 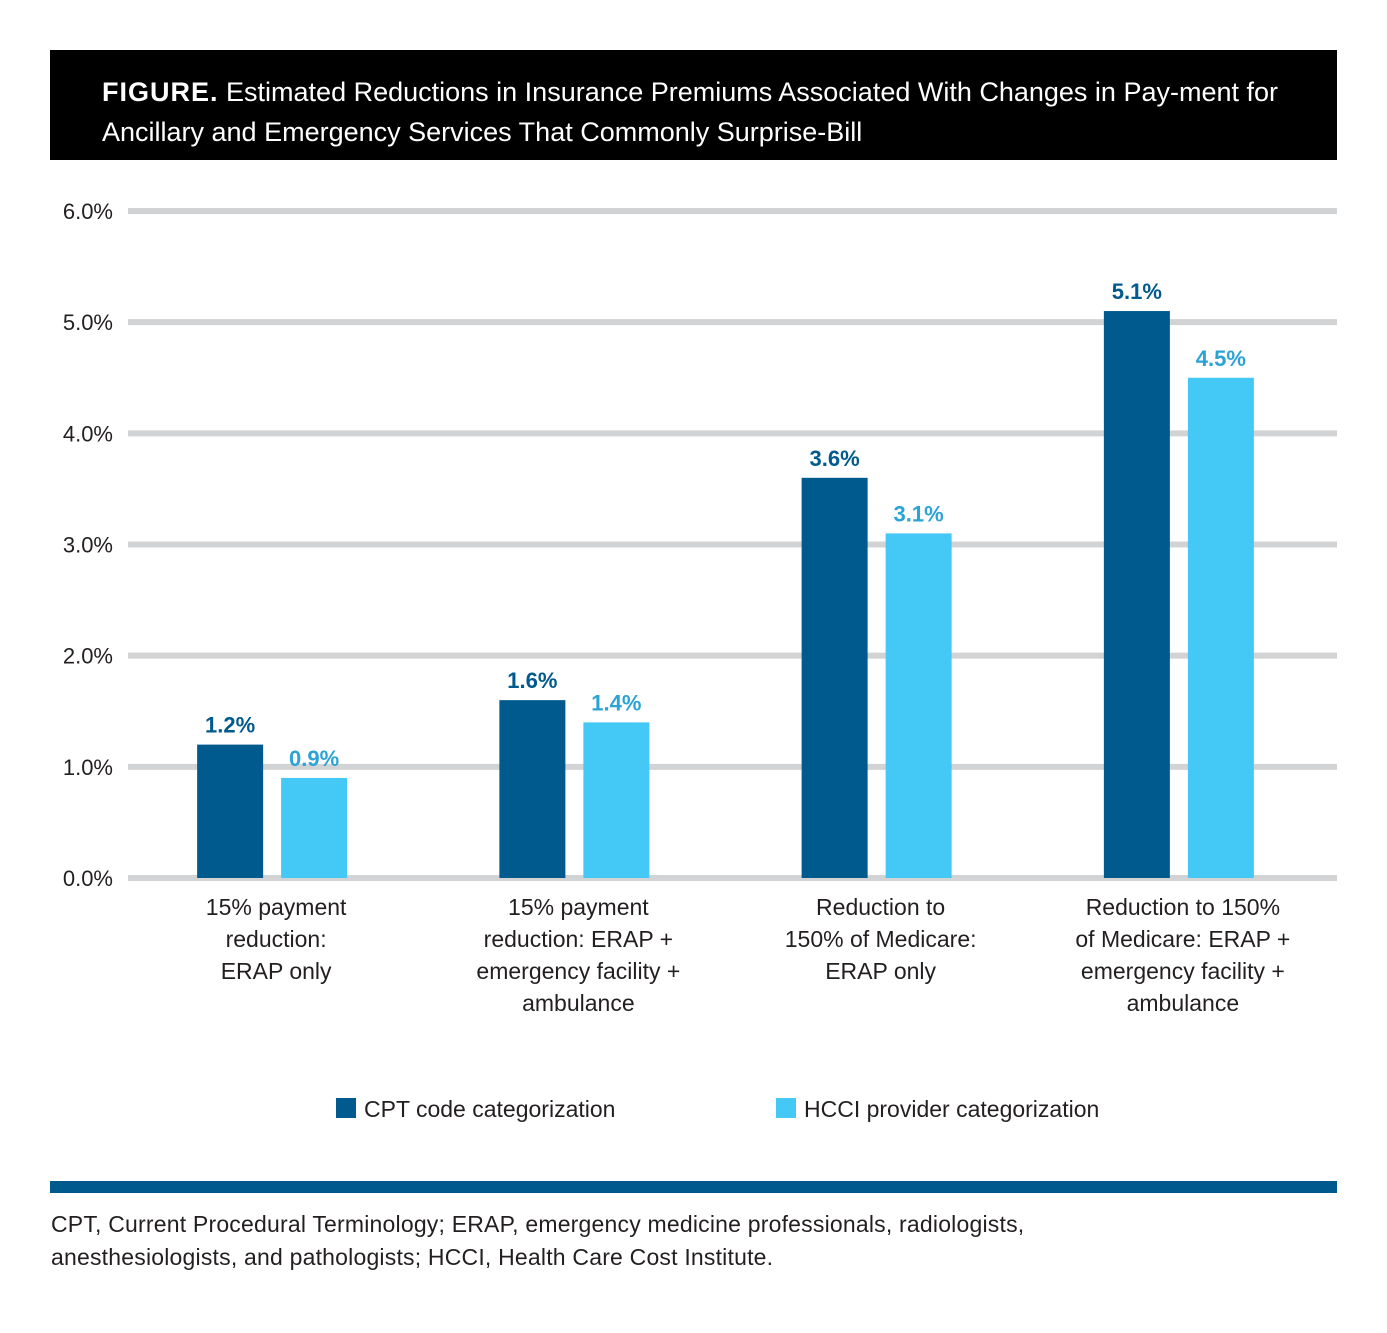 What do you see at coordinates (880, 907) in the screenshot?
I see `x-category-label: Reduction to` at bounding box center [880, 907].